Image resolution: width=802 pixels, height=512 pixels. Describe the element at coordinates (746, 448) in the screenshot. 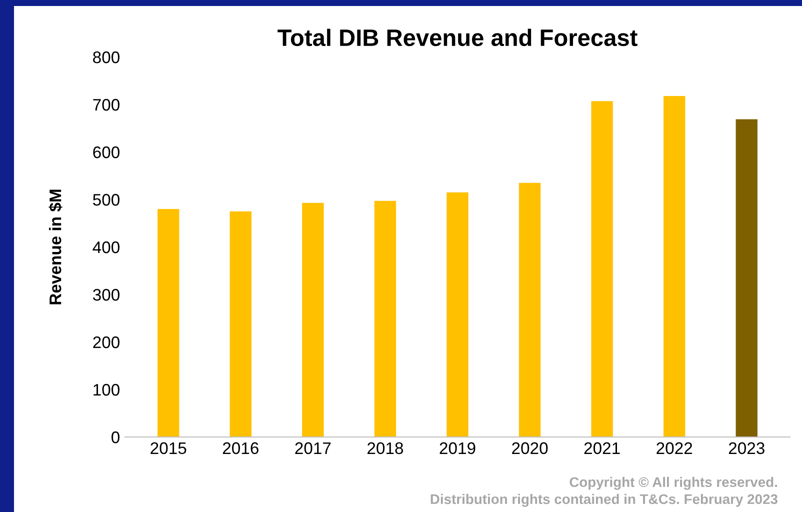

I see `x-tick-label: 2023` at that location.